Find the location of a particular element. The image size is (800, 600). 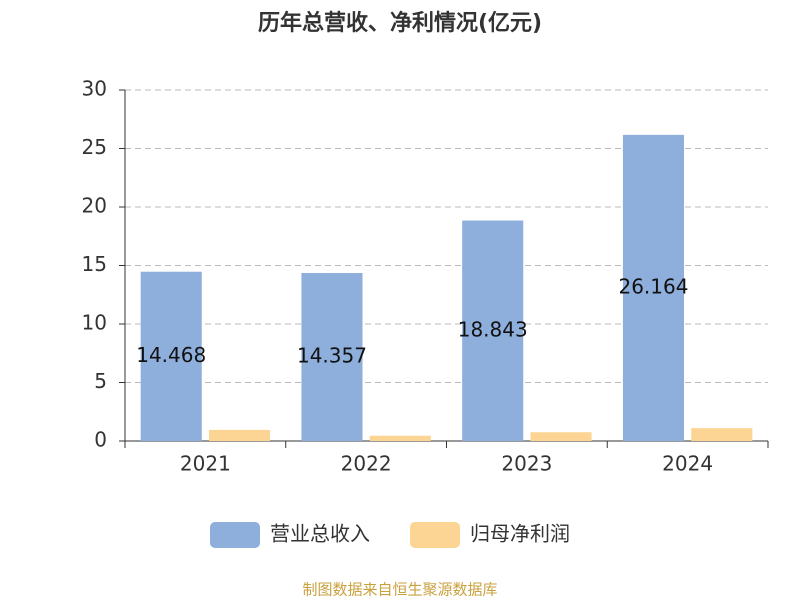

data-label: 14.468 is located at coordinates (171, 355).